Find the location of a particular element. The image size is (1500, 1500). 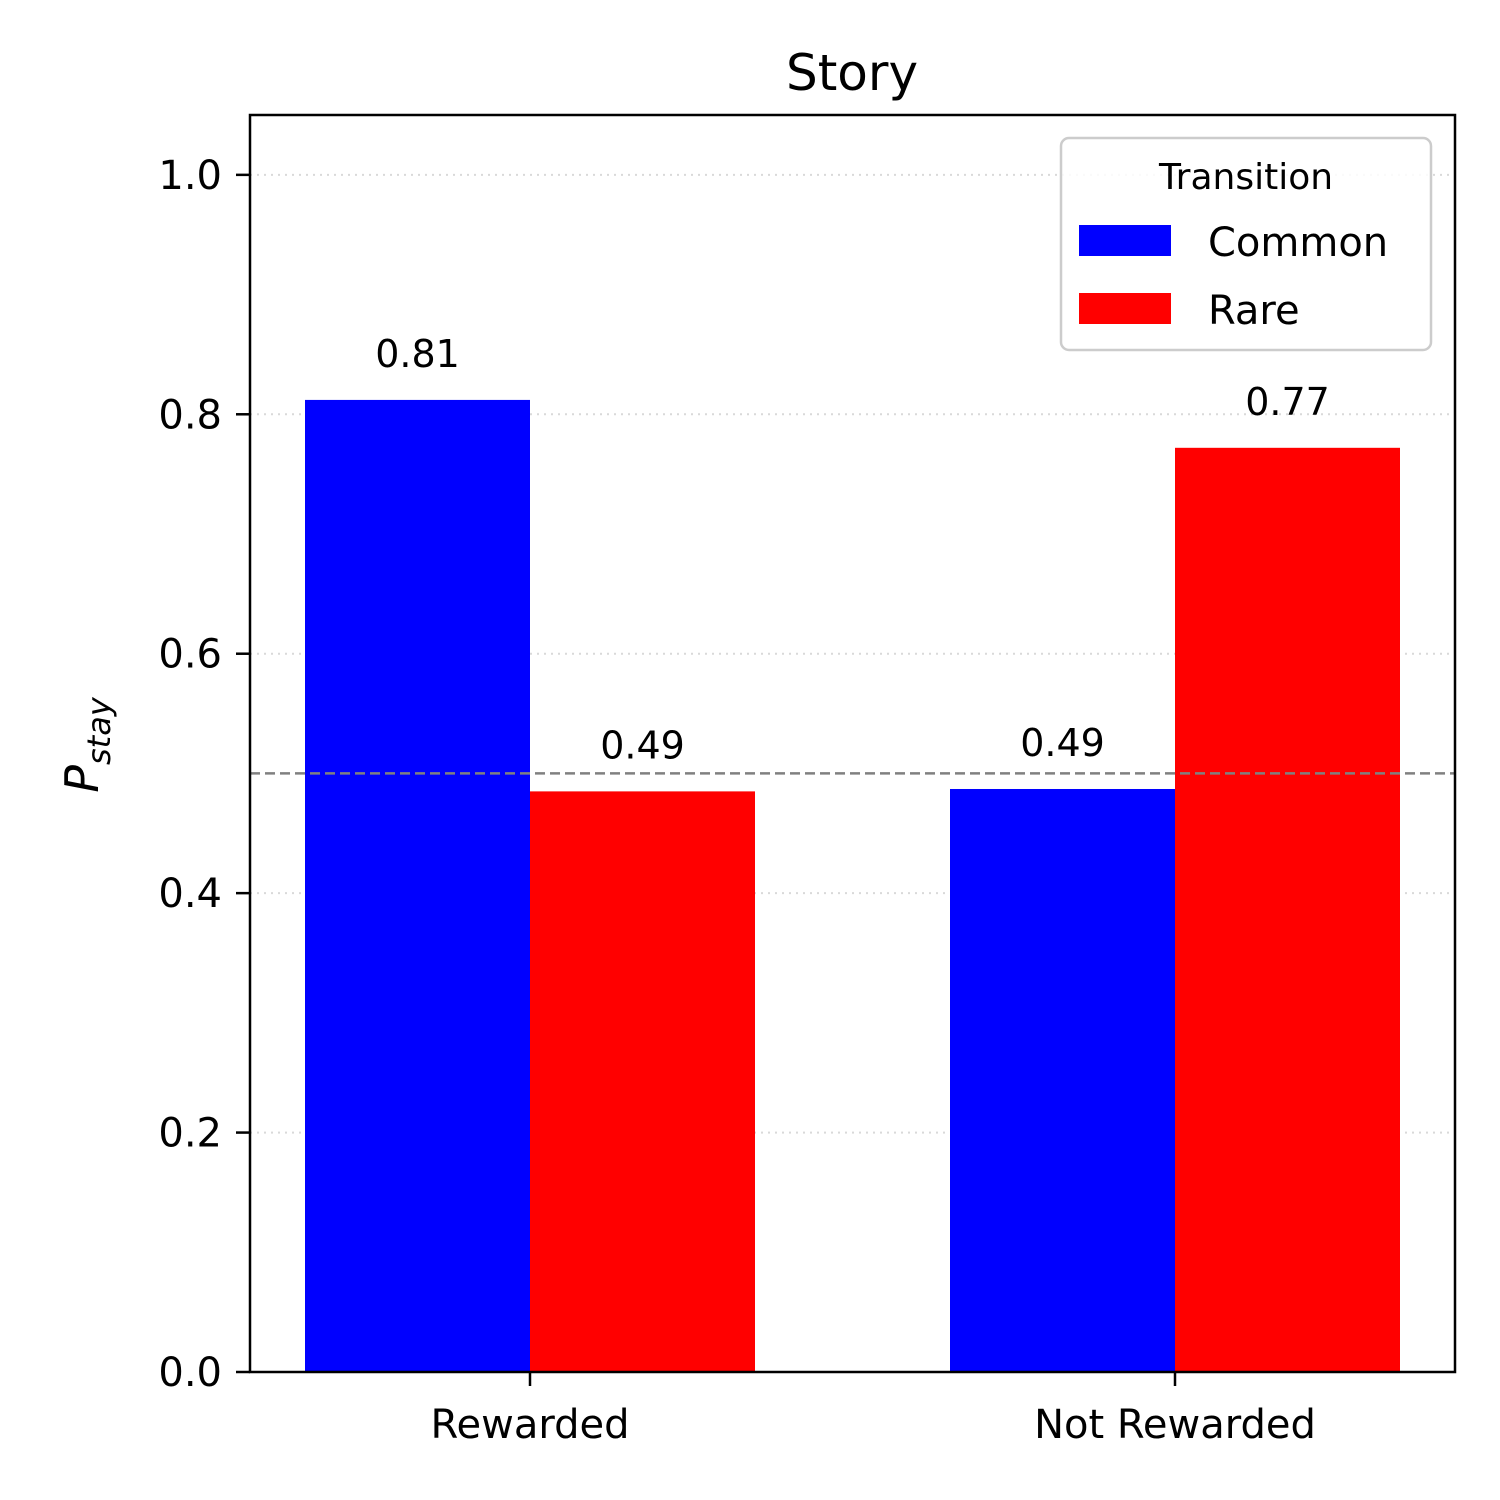

x-axis: Rewarded Not Rewarded is located at coordinates (873, 1410).